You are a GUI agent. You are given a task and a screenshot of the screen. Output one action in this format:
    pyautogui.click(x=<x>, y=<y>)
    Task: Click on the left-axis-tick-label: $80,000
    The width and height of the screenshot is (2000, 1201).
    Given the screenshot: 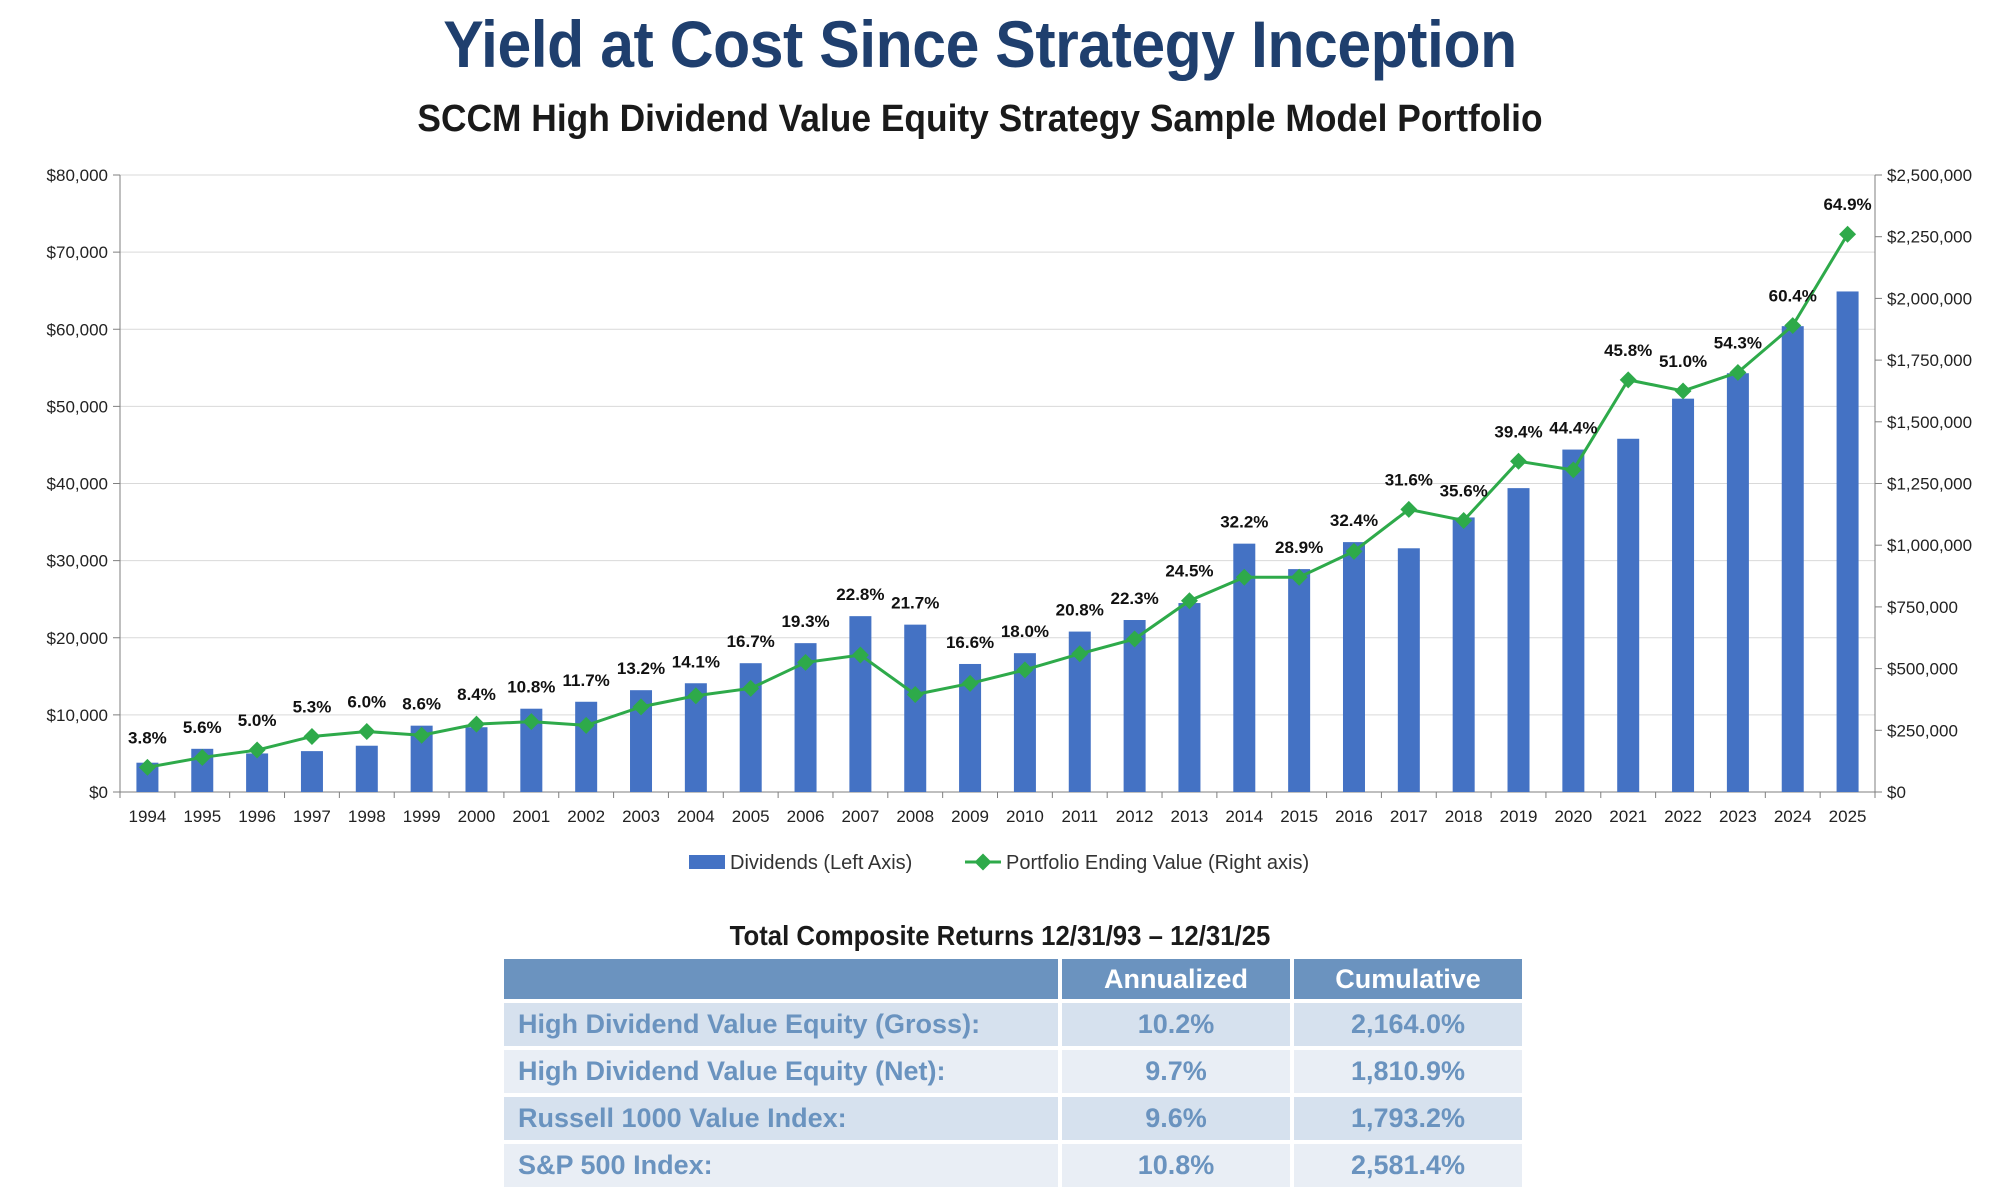 What is the action you would take?
    pyautogui.click(x=77, y=175)
    